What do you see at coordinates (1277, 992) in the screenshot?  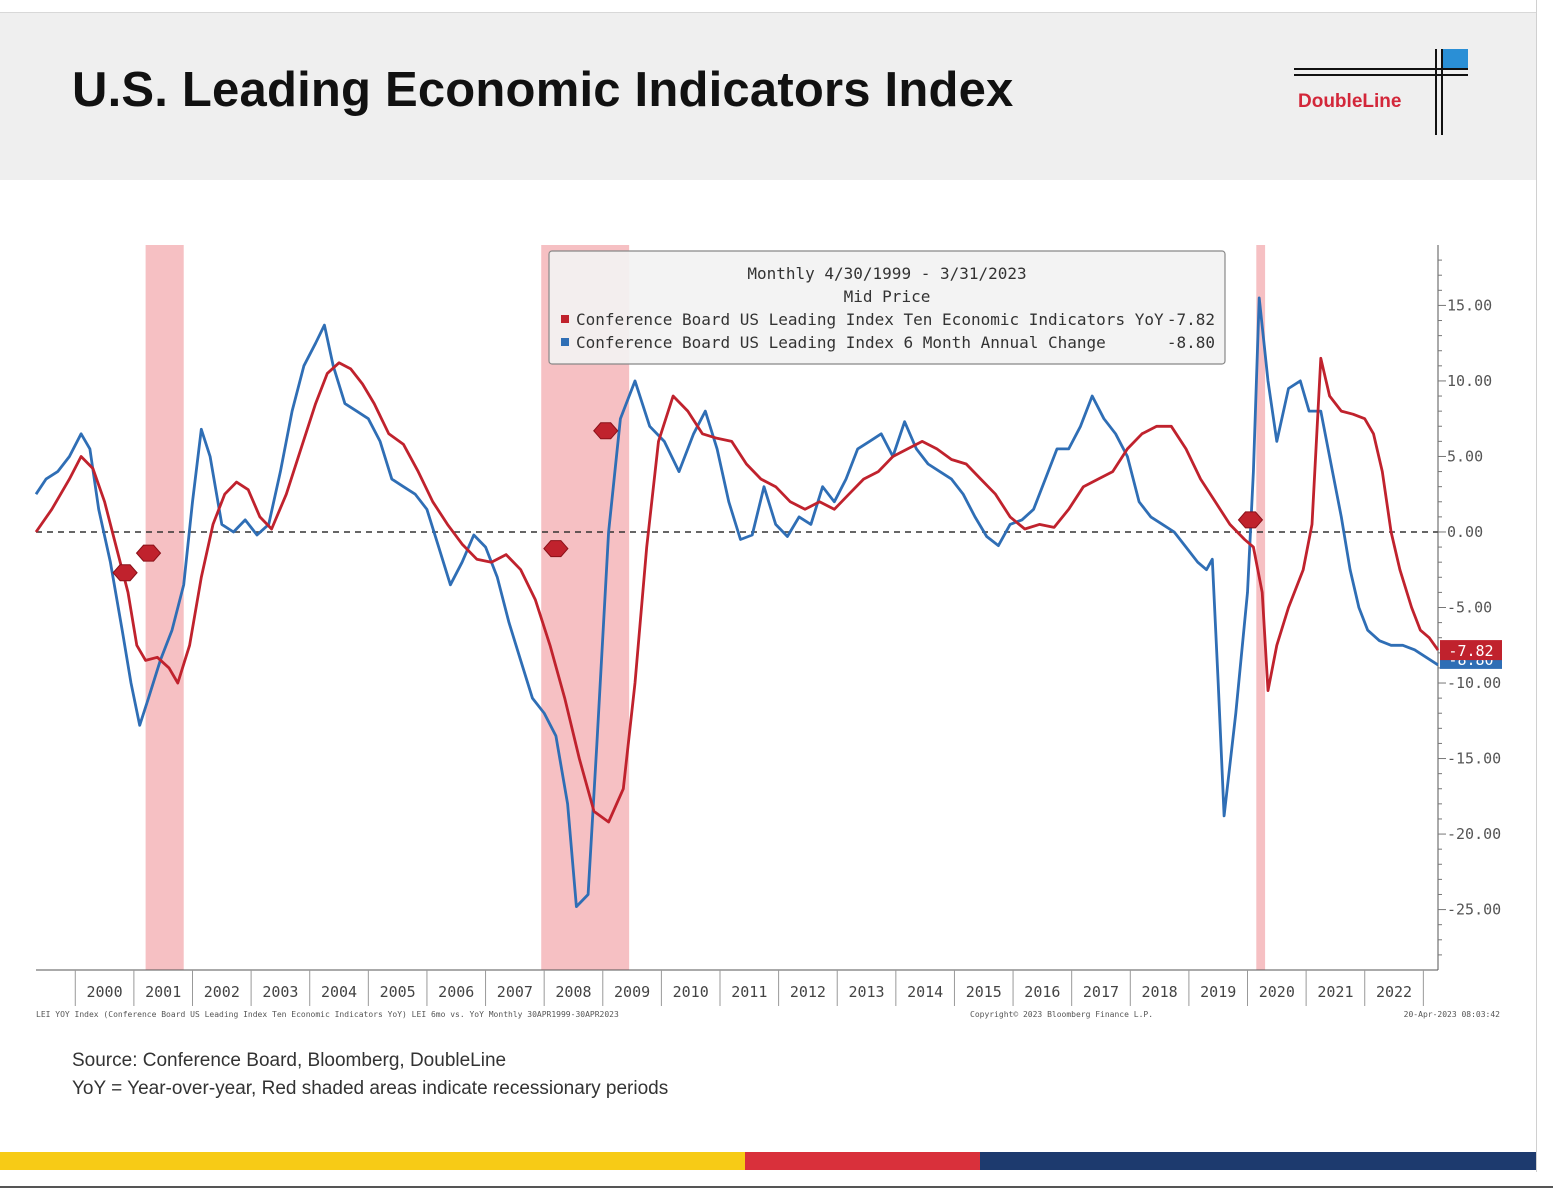 I see `x-tick-label: 2020` at bounding box center [1277, 992].